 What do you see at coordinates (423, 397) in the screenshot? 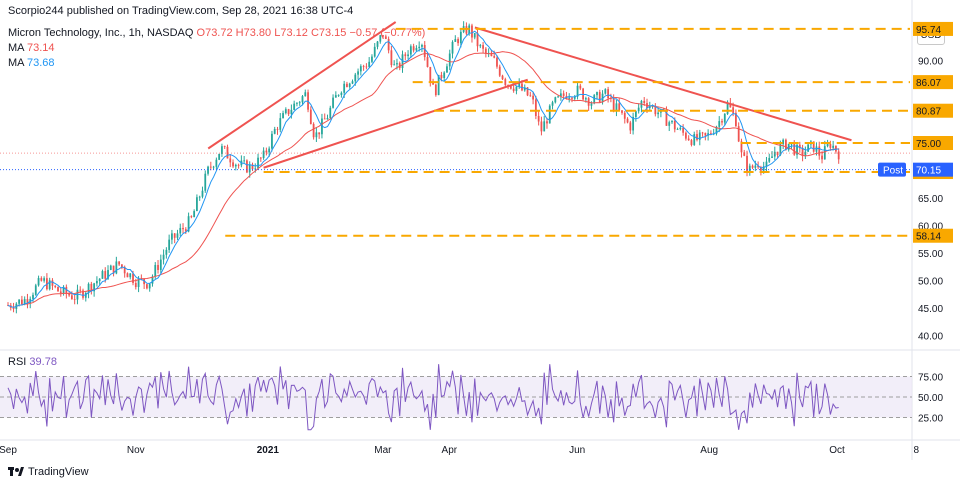
I see `rsi-line` at bounding box center [423, 397].